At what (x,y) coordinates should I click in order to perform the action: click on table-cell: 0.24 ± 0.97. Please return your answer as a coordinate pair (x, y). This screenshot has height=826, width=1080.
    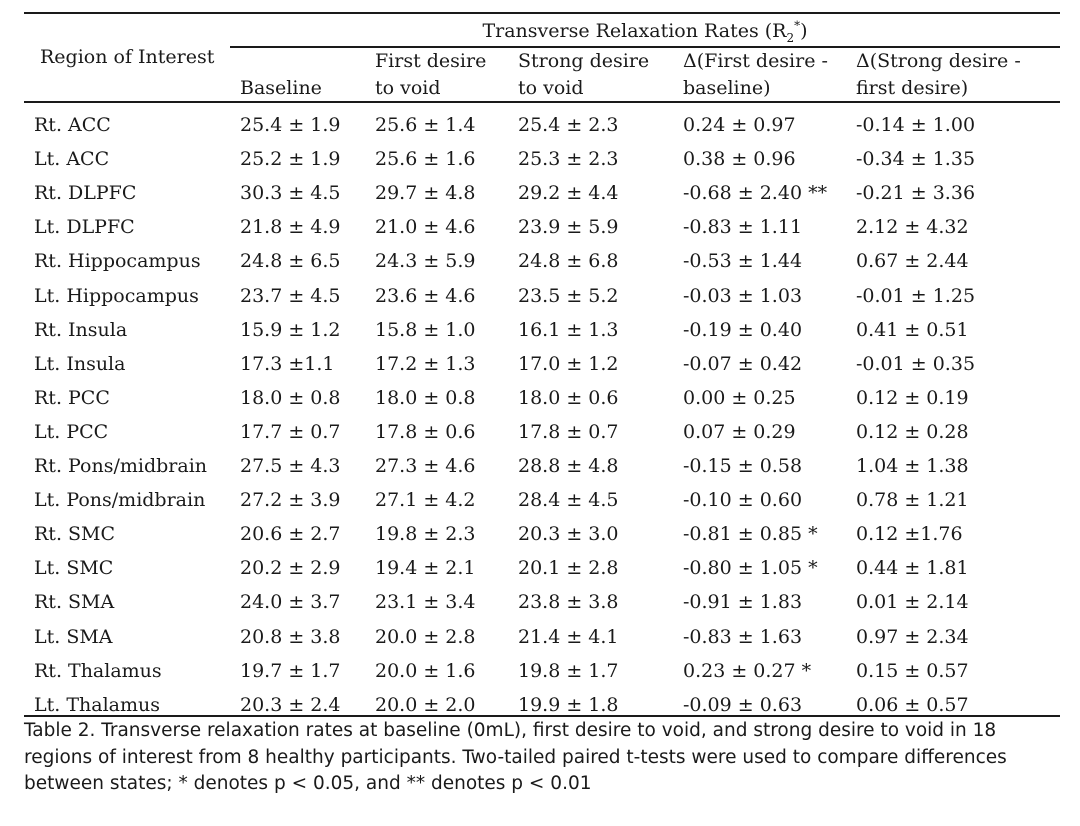
    Looking at the image, I should click on (739, 125).